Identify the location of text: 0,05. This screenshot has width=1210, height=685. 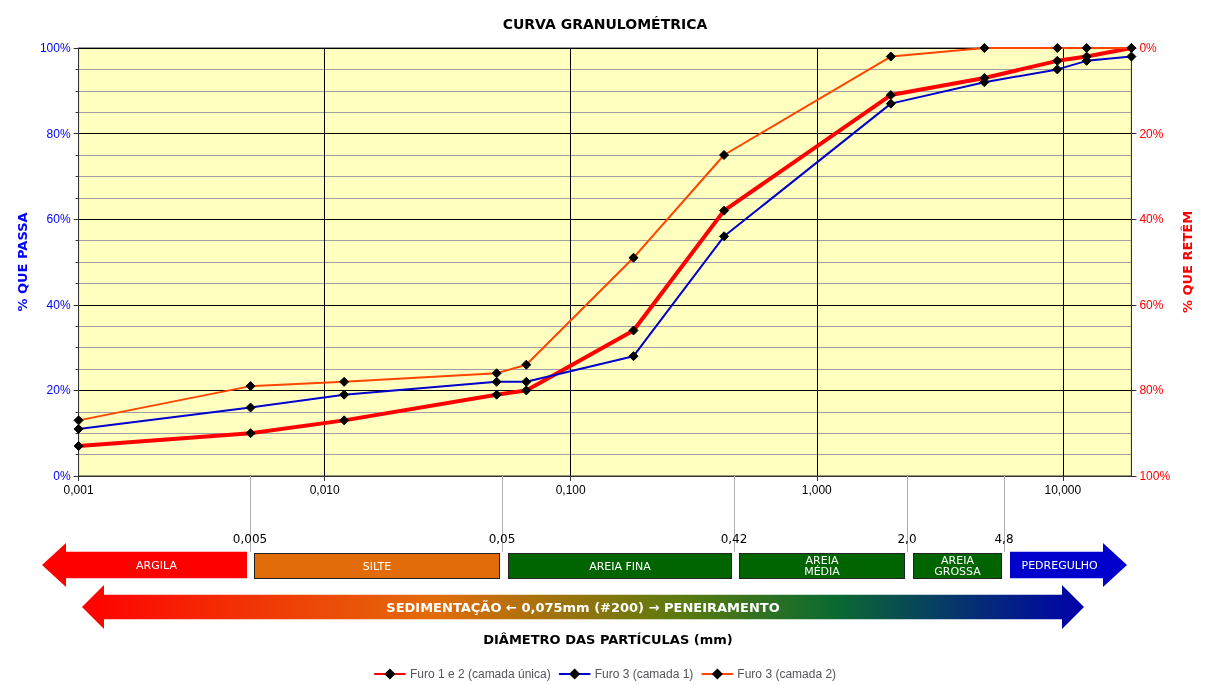
(502, 539).